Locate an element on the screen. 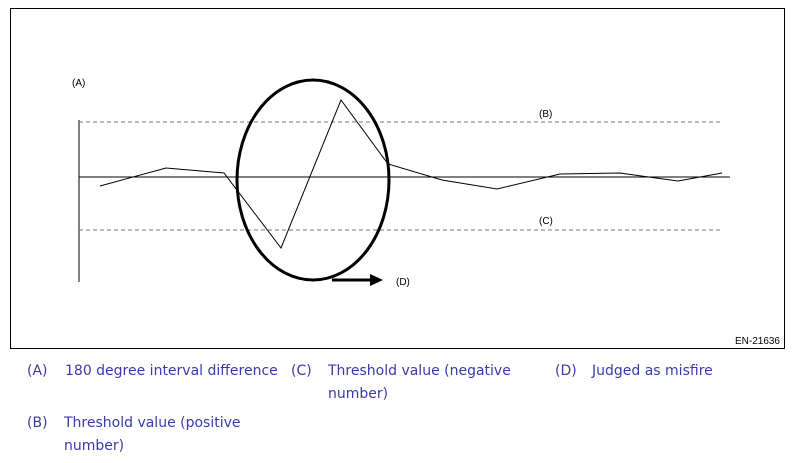  label-d: (D) is located at coordinates (403, 282).